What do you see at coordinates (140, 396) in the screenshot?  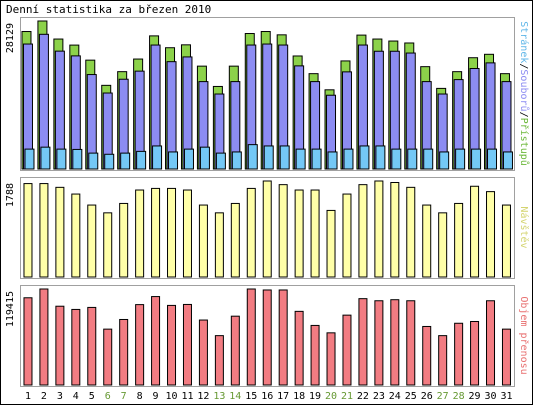 I see `x-tick-label: 8` at bounding box center [140, 396].